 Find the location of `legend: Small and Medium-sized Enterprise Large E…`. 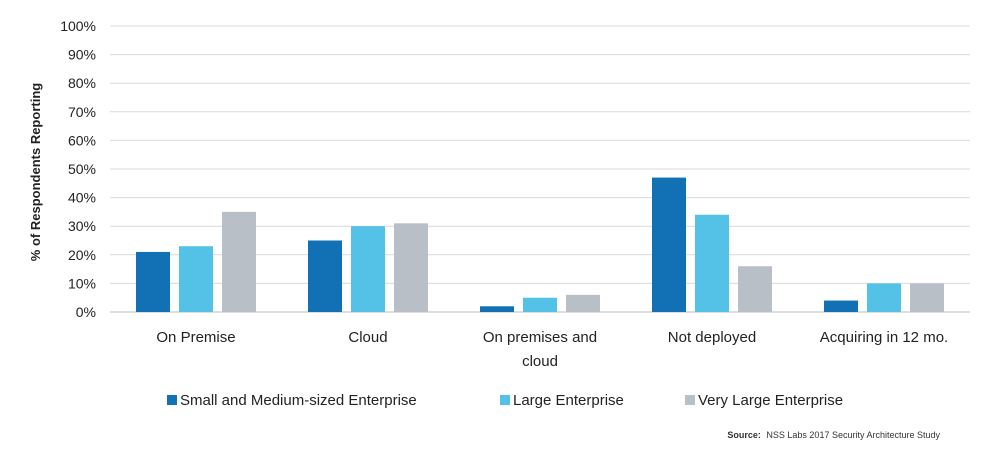

legend: Small and Medium-sized Enterprise Large E… is located at coordinates (505, 400).